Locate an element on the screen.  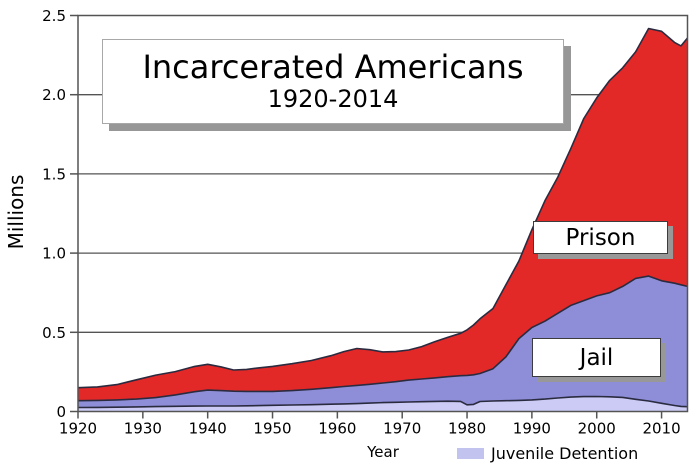
y-tick-label: 1.0 is located at coordinates (54, 254).